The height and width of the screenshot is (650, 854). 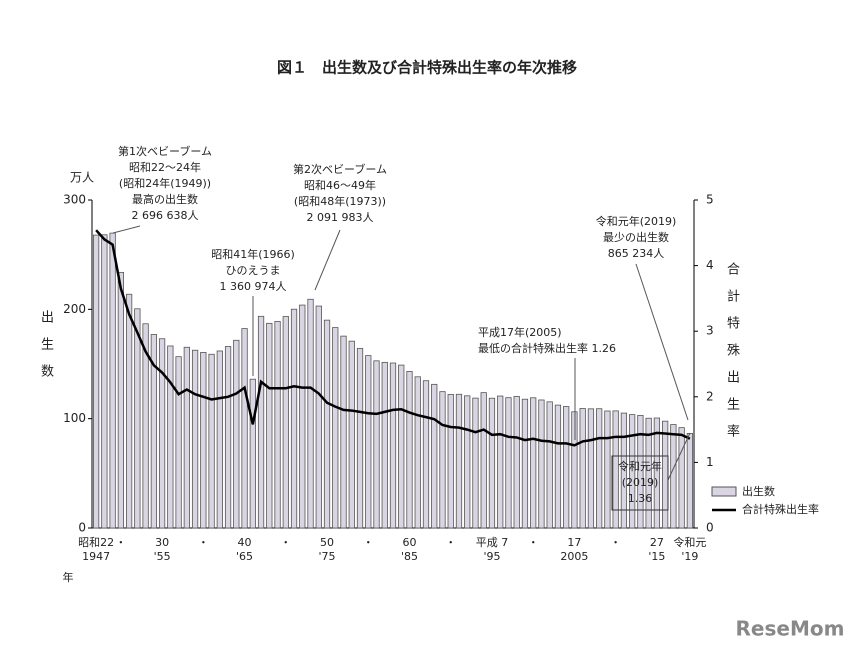 I want to click on annotation: 昭和22～24年, so click(x=165, y=167).